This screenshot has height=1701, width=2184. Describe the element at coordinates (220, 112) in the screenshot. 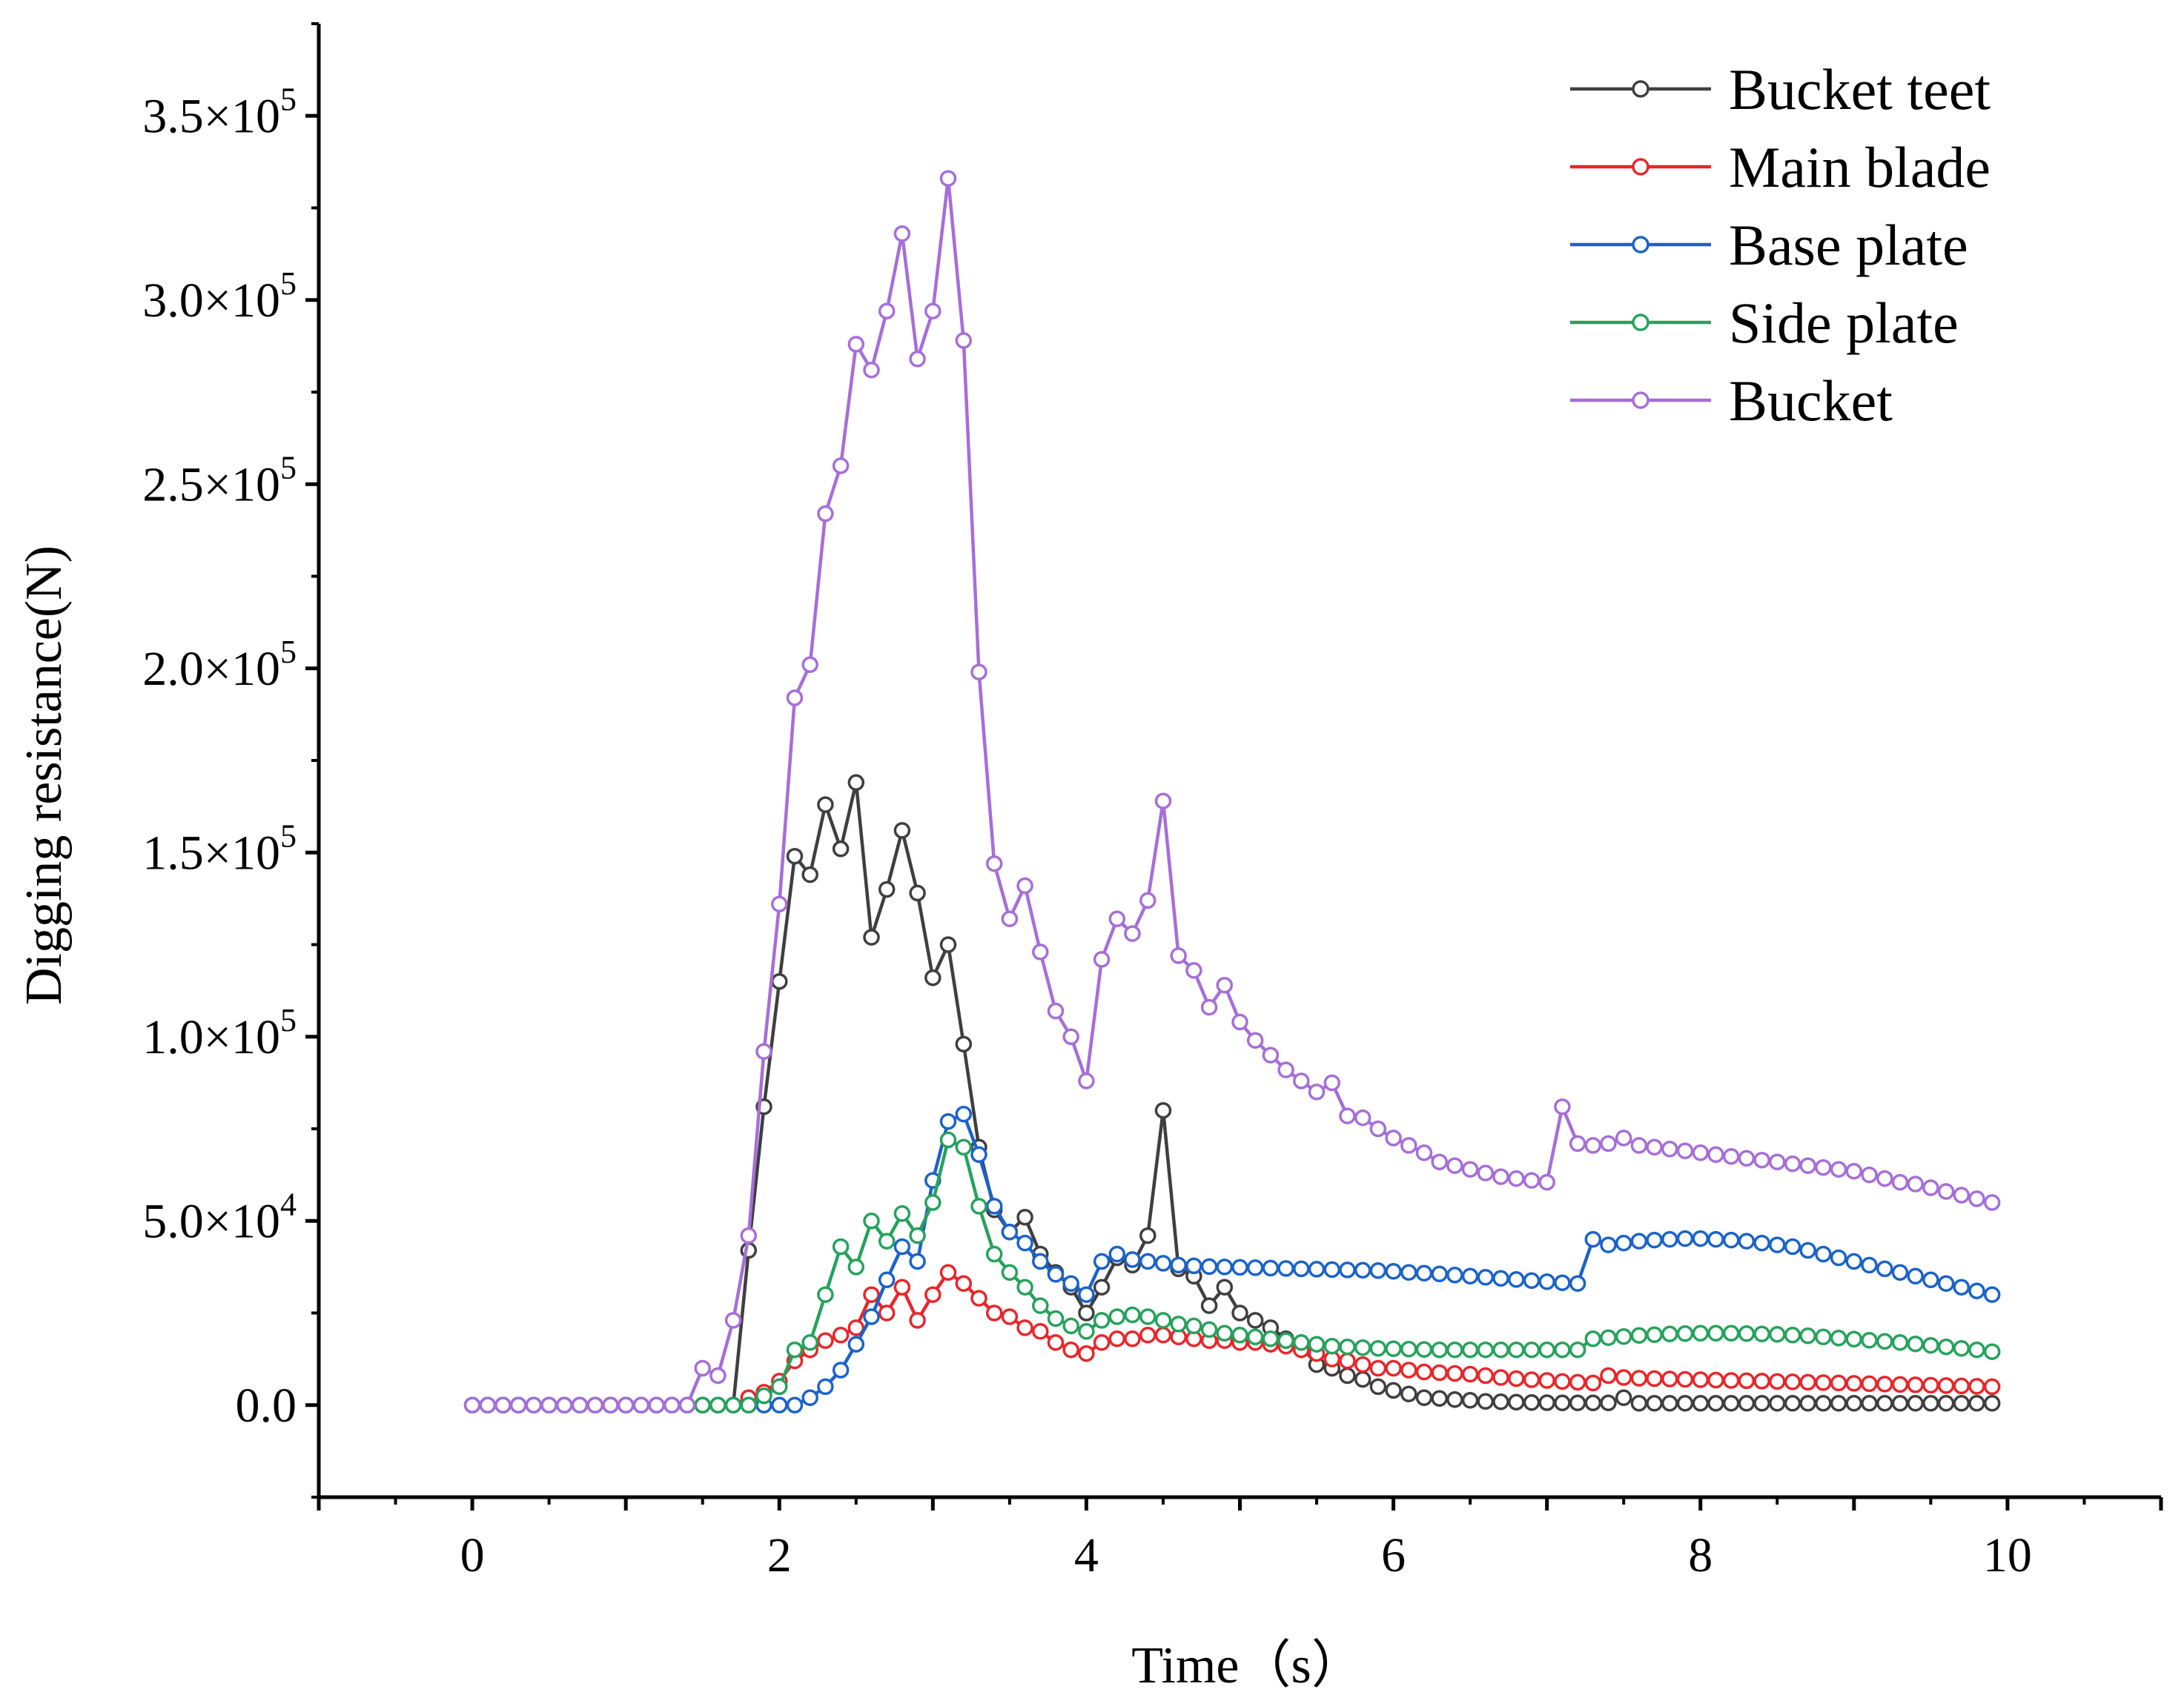

I see `y-tick-label: 3.5×10⁵` at that location.